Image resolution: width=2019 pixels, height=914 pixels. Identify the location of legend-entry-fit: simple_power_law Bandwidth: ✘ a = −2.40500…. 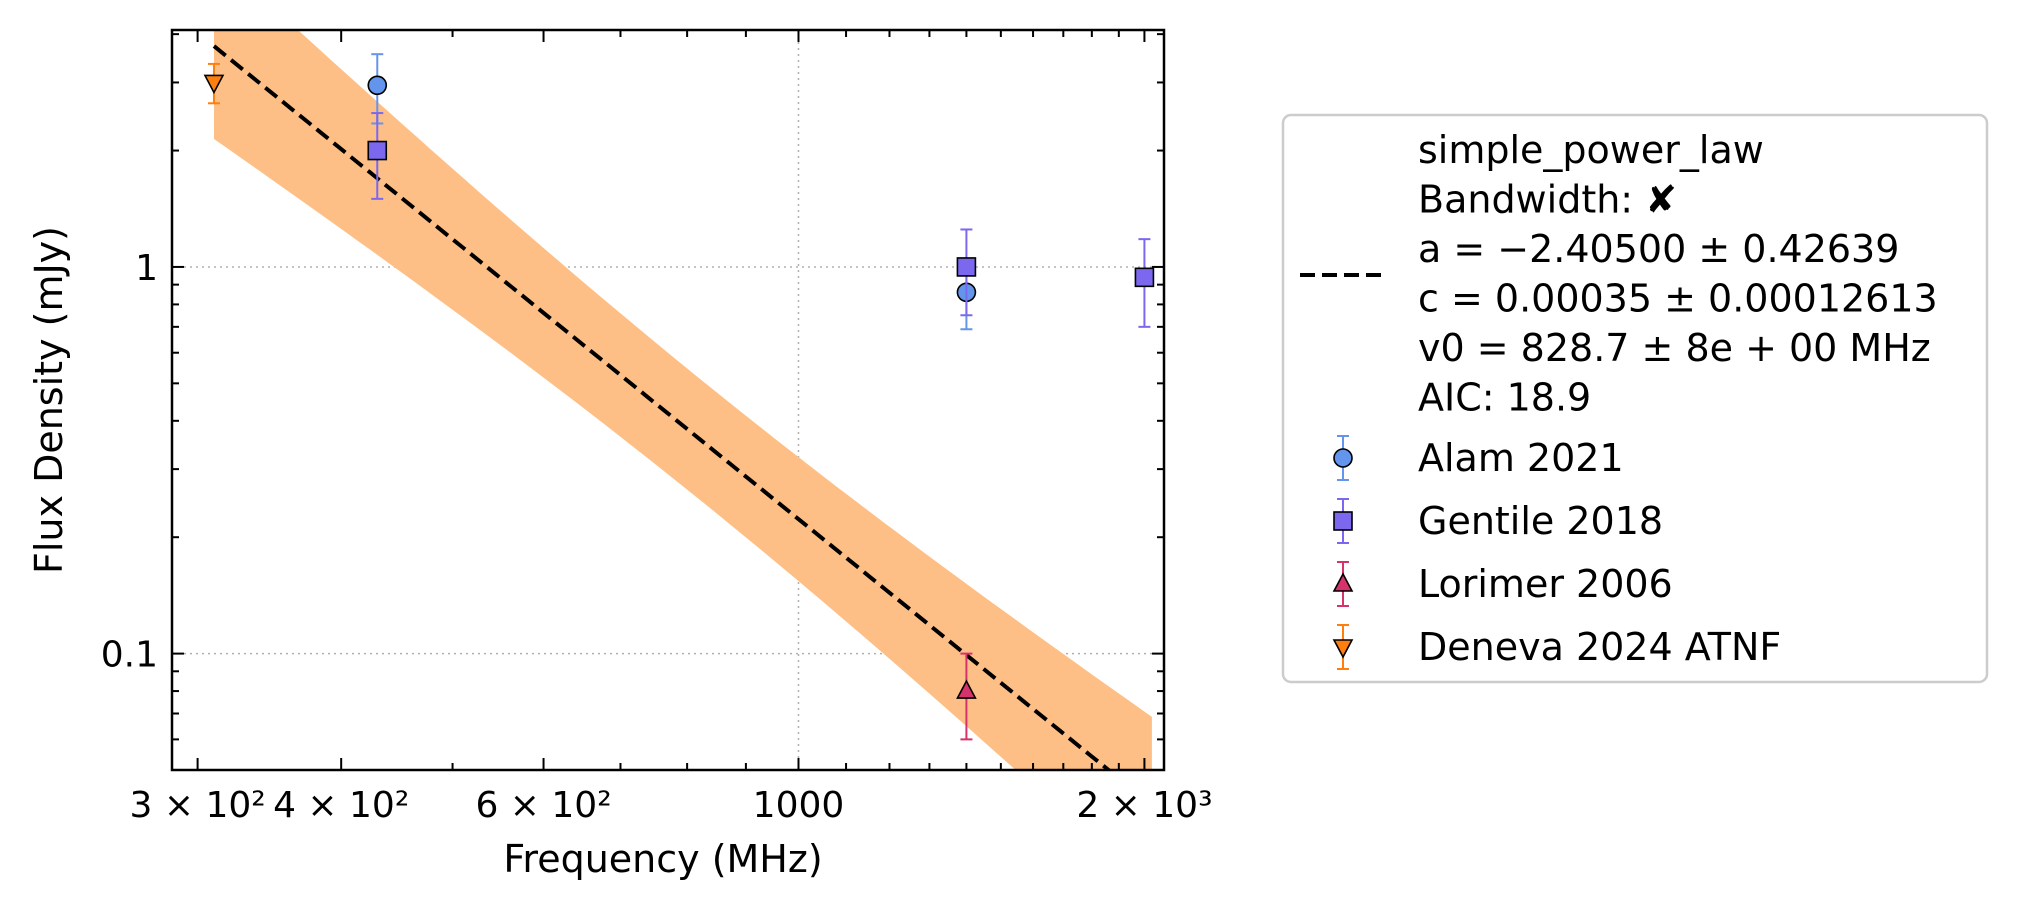
(1619, 274).